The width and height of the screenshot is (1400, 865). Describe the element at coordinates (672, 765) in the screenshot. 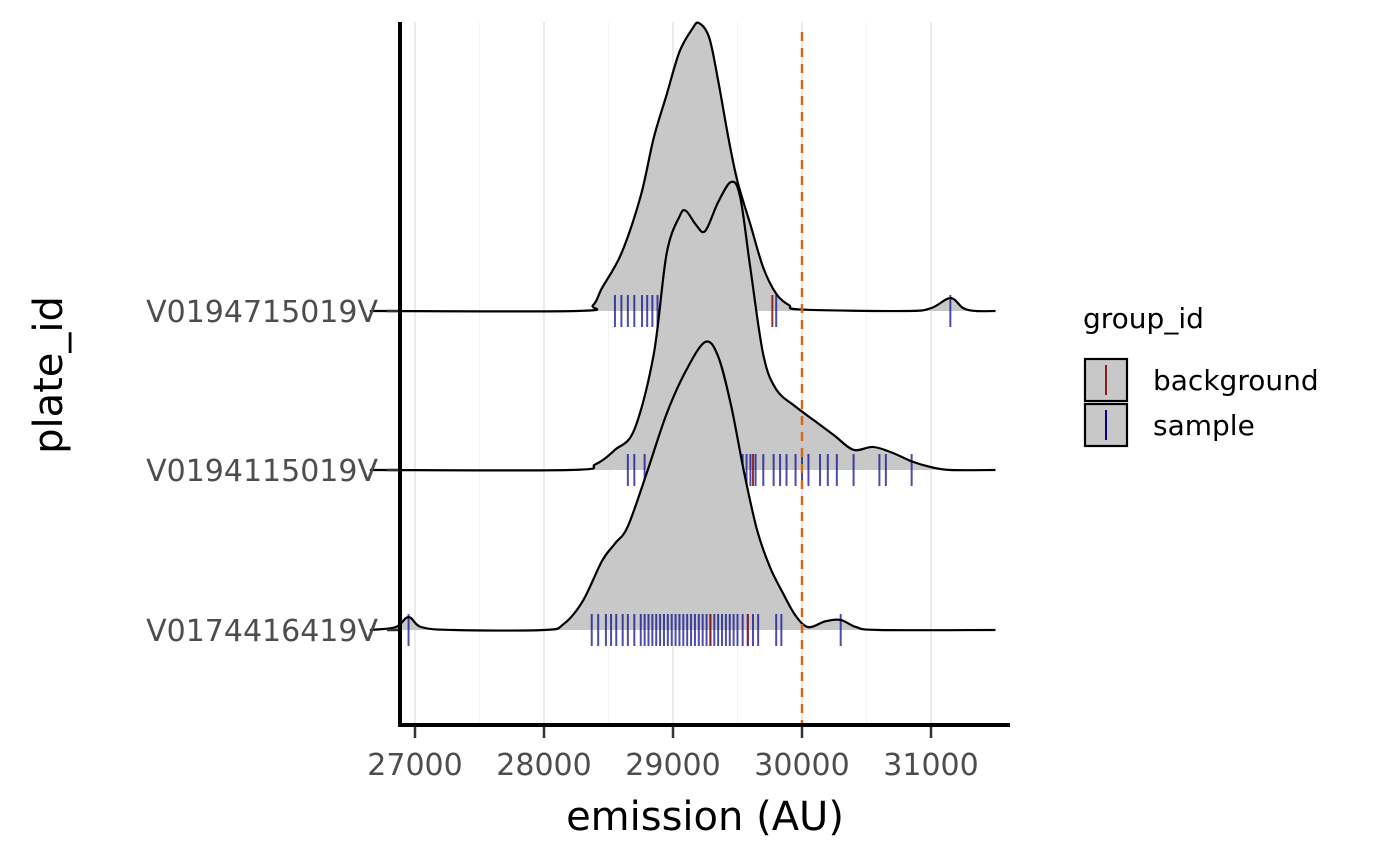

I see `x-tick-label: 29000` at that location.